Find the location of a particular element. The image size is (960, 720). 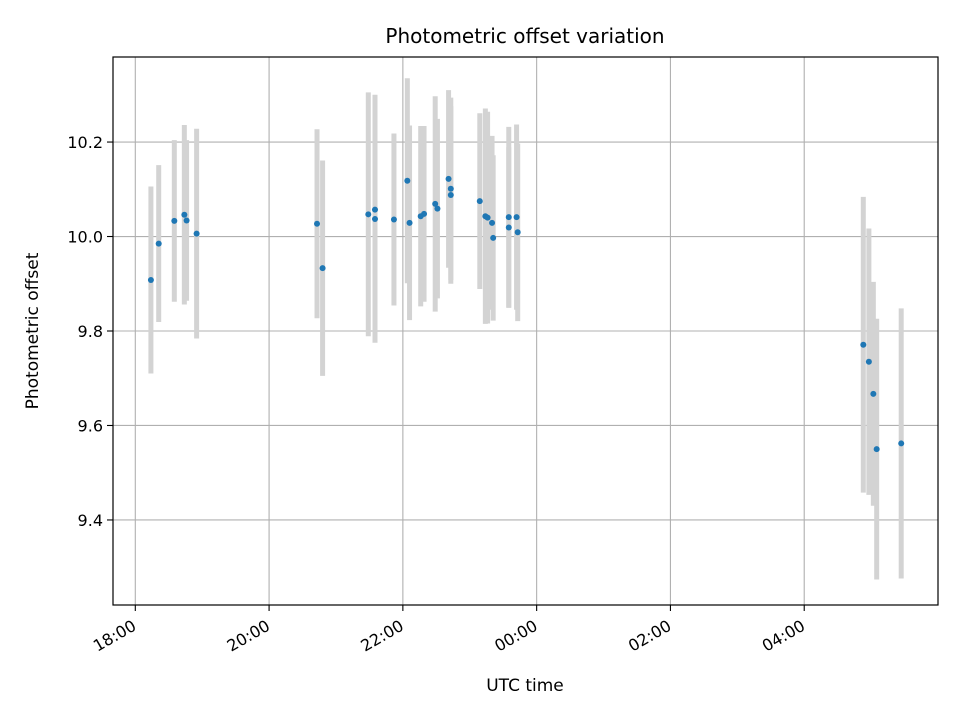

x-axis: 18:00 20:00 22:00 00:00 02:00 04:00 is located at coordinates (449, 630).